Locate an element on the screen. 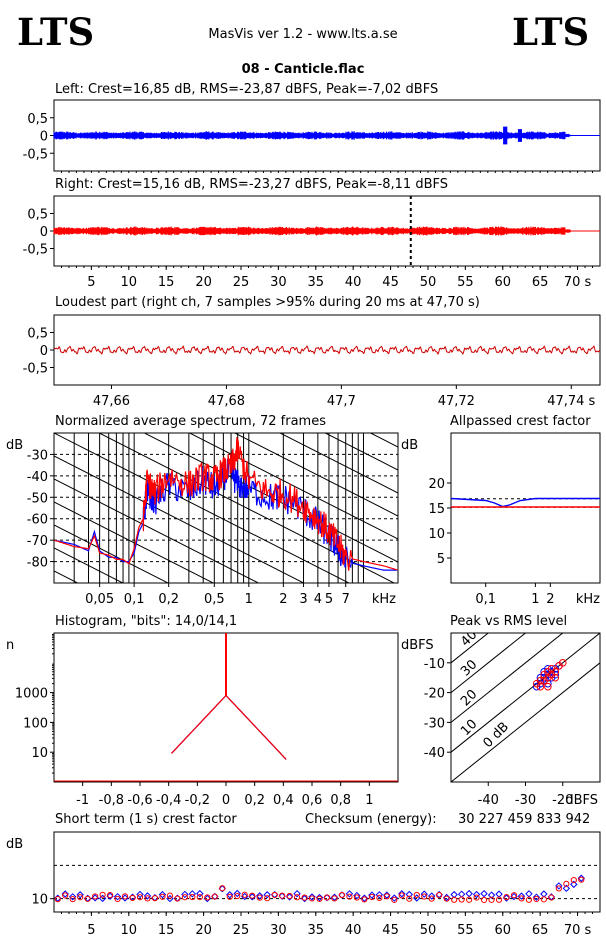  histogram-xtick-label: -0,8 is located at coordinates (111, 800).